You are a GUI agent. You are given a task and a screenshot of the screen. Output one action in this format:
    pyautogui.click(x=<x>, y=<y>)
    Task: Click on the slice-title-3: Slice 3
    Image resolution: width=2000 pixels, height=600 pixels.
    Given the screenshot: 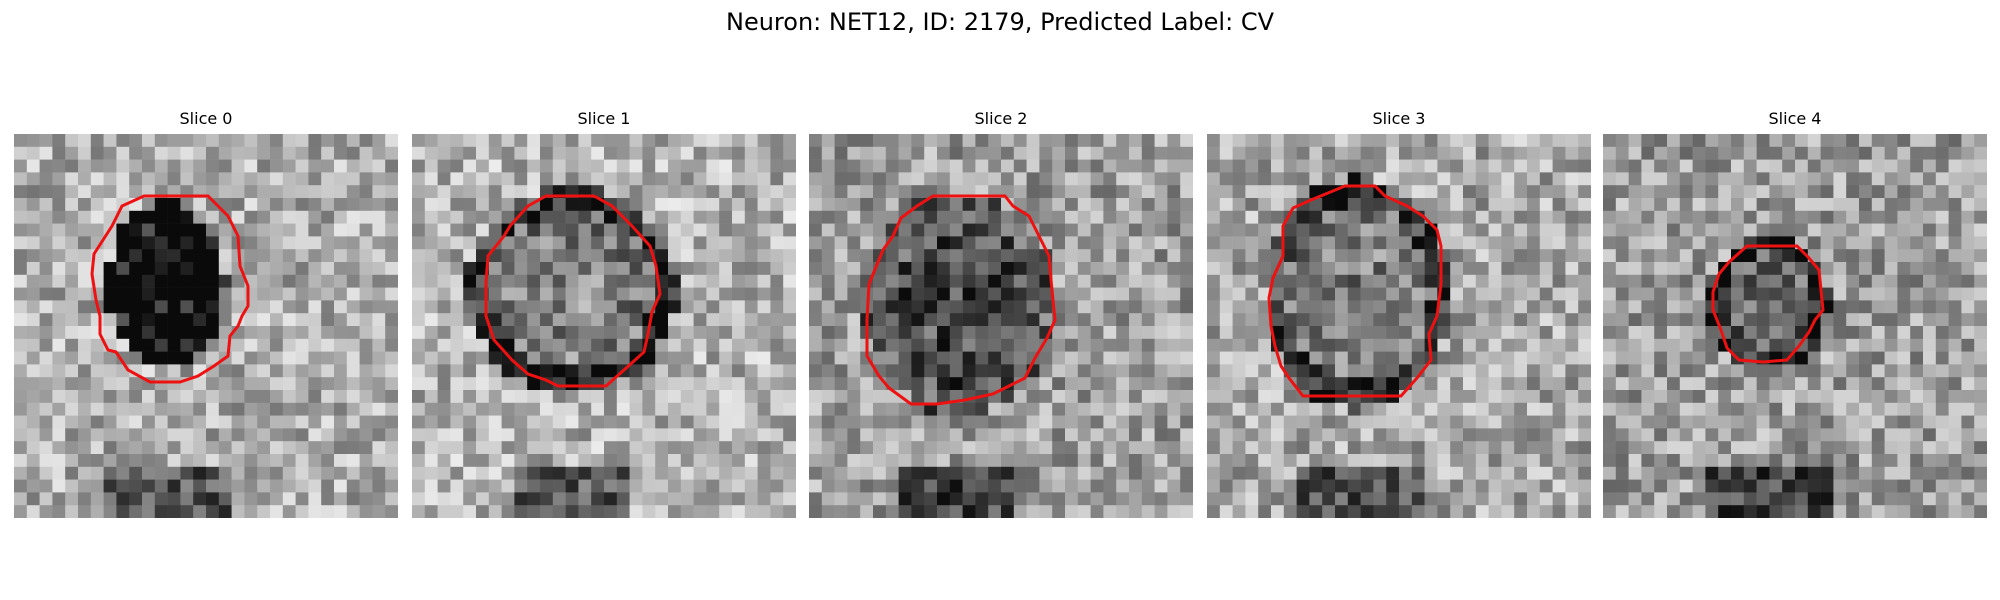 What is the action you would take?
    pyautogui.click(x=1399, y=118)
    